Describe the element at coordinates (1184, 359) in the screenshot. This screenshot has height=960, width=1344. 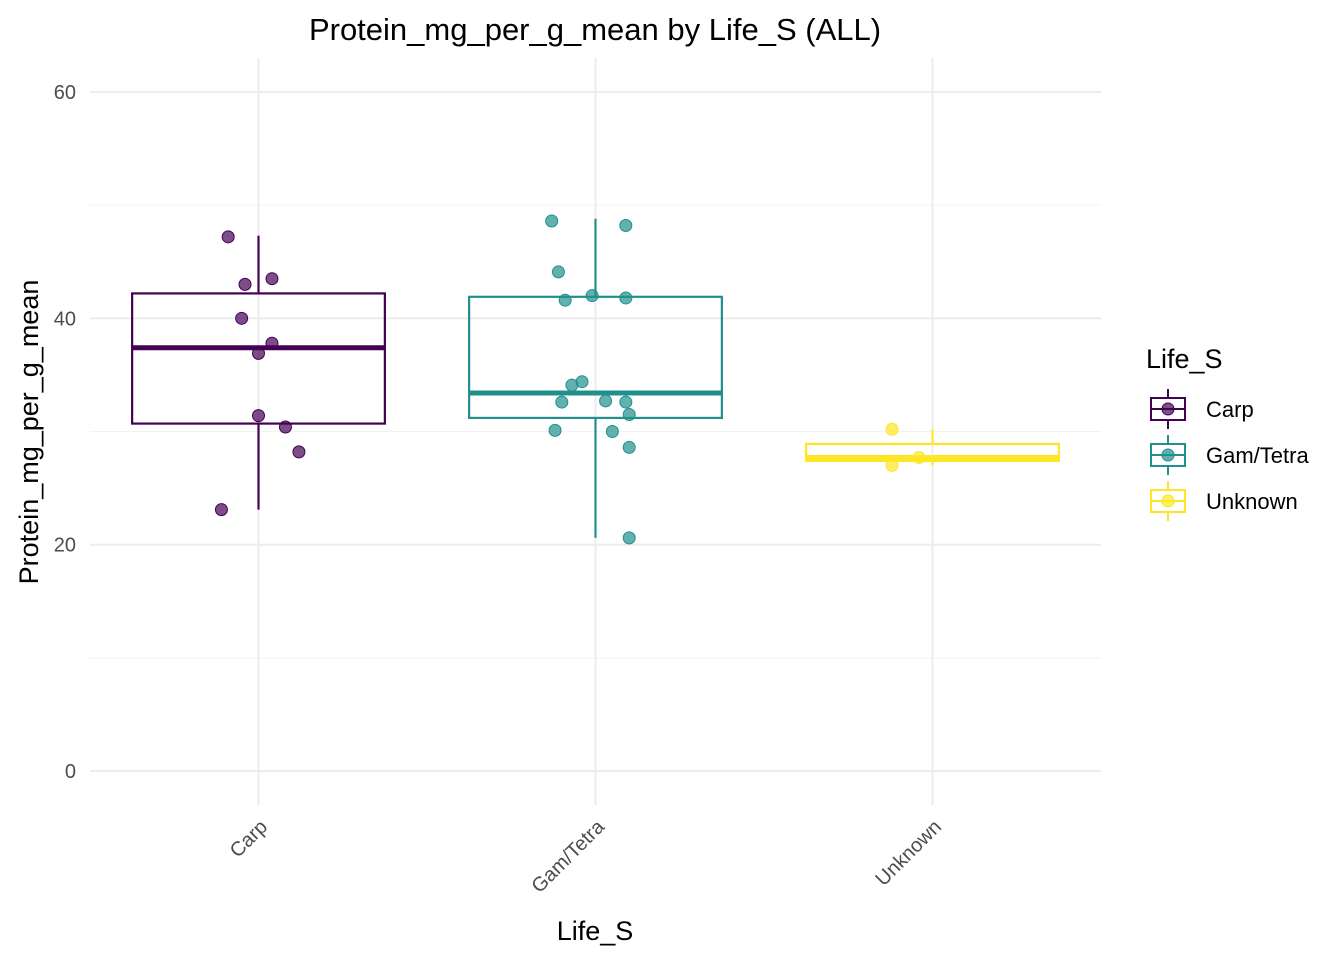
I see `legend-title: Life_S` at that location.